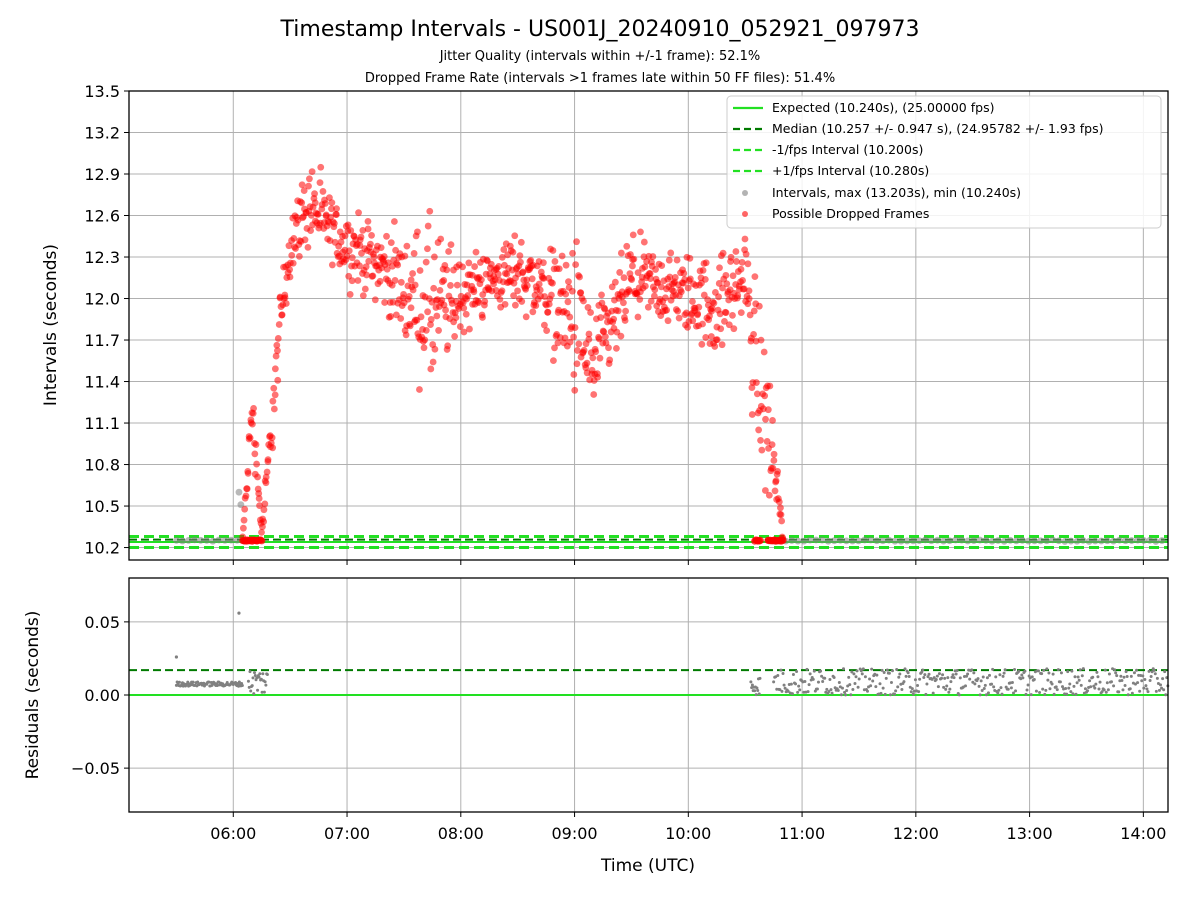 The image size is (1200, 900). Describe the element at coordinates (1143, 833) in the screenshot. I see `x-tick-label: 14:00` at that location.